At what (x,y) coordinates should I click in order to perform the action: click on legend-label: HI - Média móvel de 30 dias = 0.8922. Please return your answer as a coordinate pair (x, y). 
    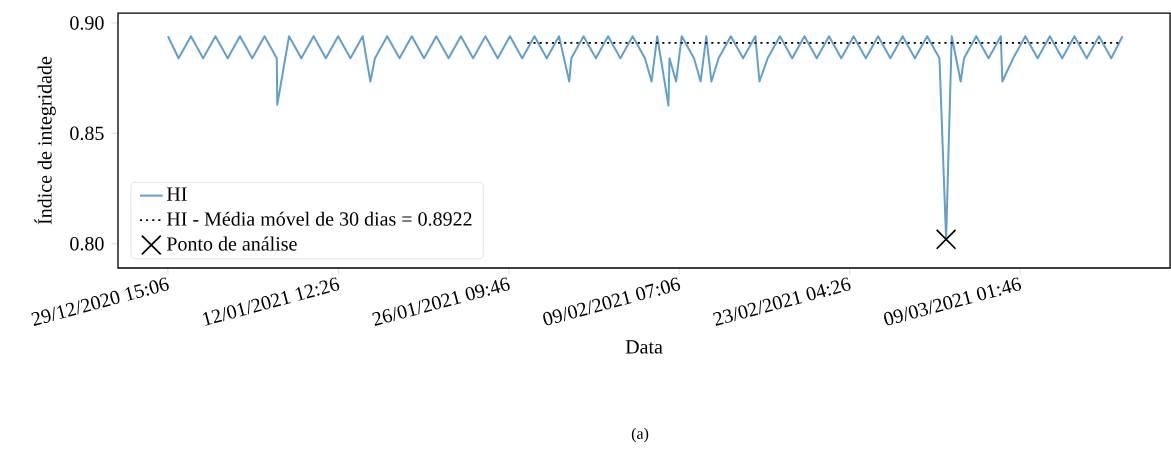
    Looking at the image, I should click on (319, 218).